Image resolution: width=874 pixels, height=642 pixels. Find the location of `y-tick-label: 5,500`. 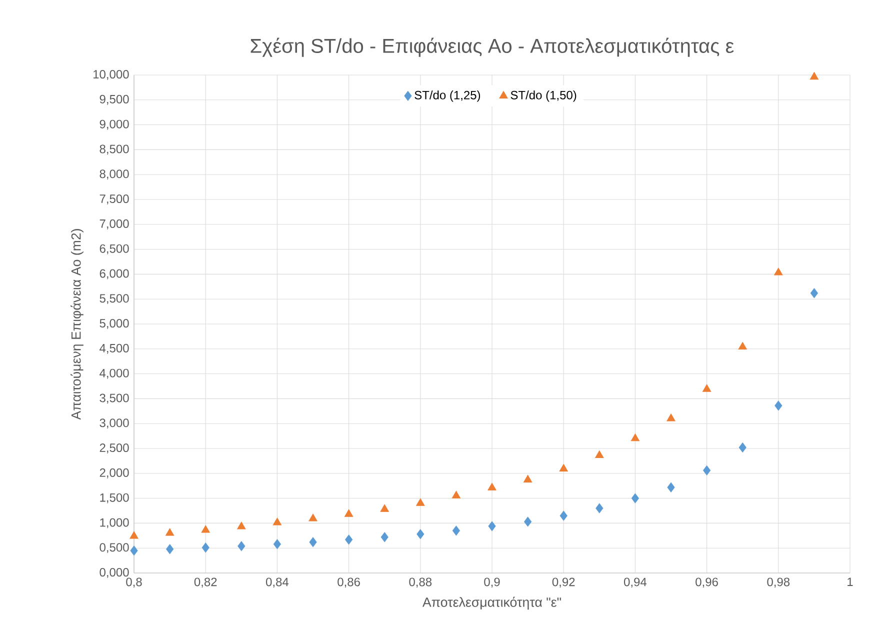

y-tick-label: 5,500 is located at coordinates (114, 299).